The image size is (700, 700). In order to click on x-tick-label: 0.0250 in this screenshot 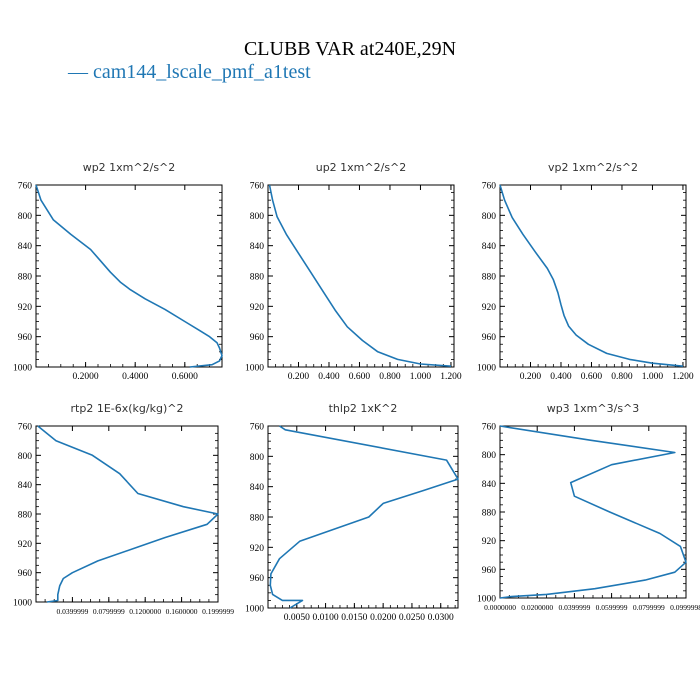, I will do `click(412, 618)`.